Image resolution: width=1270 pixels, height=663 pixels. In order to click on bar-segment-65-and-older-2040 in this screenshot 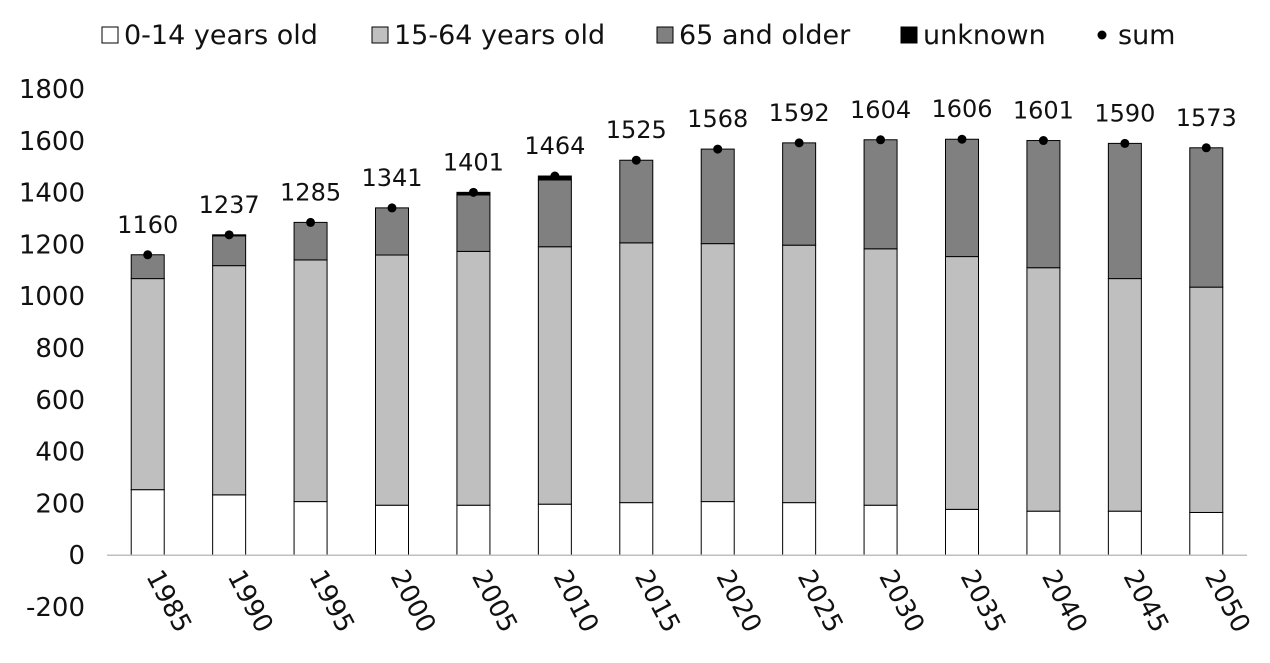, I will do `click(1043, 204)`.